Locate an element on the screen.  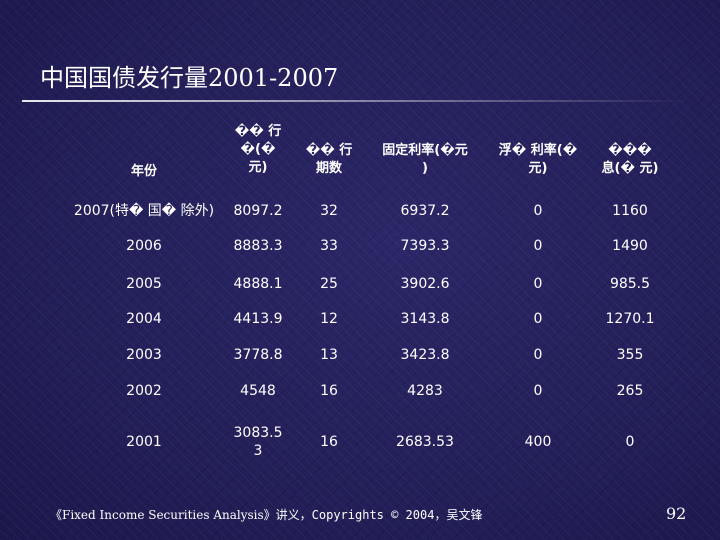
table-cell: 8883.3 is located at coordinates (258, 246).